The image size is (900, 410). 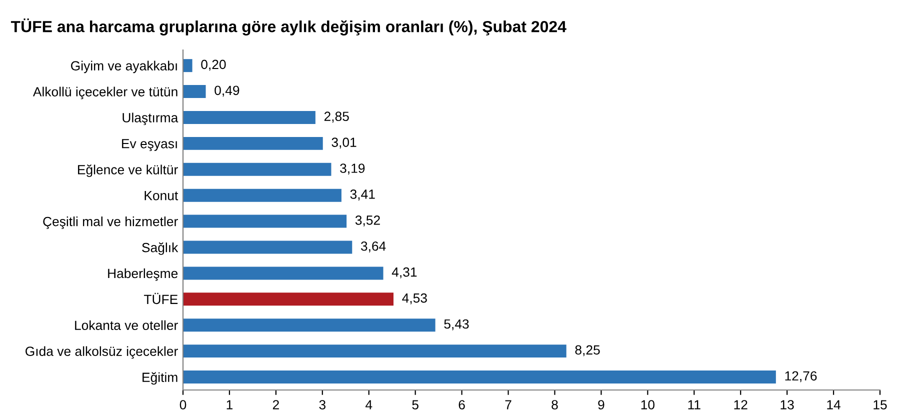 What do you see at coordinates (601, 405) in the screenshot?
I see `x-tick-label: 9` at bounding box center [601, 405].